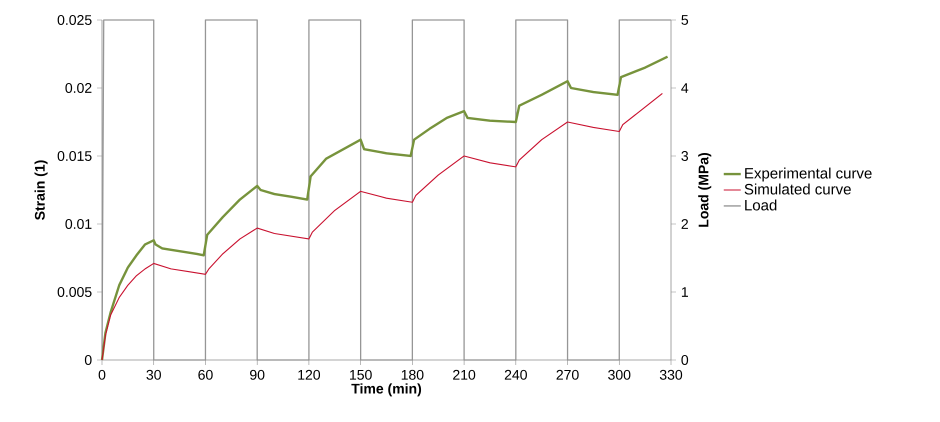 Image resolution: width=940 pixels, height=422 pixels. What do you see at coordinates (78, 88) in the screenshot?
I see `y-tick-label: 0.02` at bounding box center [78, 88].